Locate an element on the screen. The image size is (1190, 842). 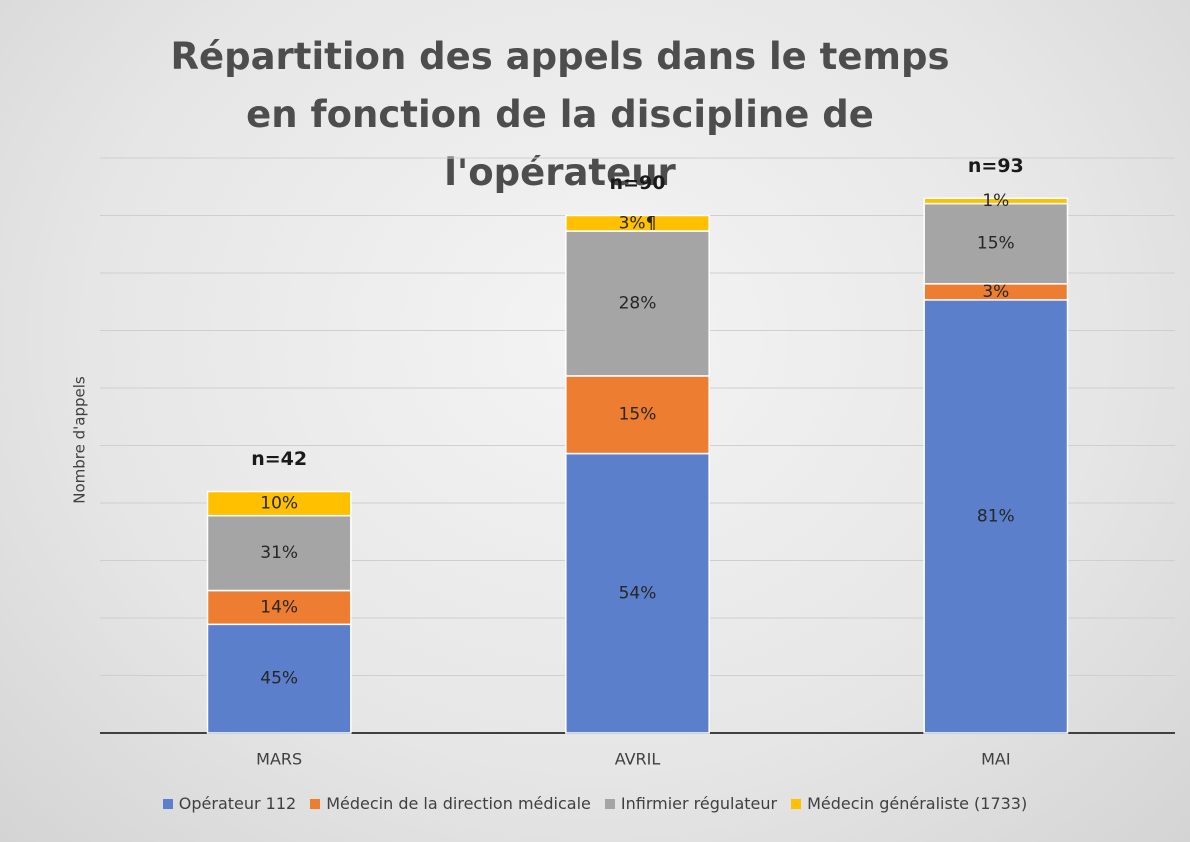
legend-label: Infirmier régulateur is located at coordinates (699, 803).